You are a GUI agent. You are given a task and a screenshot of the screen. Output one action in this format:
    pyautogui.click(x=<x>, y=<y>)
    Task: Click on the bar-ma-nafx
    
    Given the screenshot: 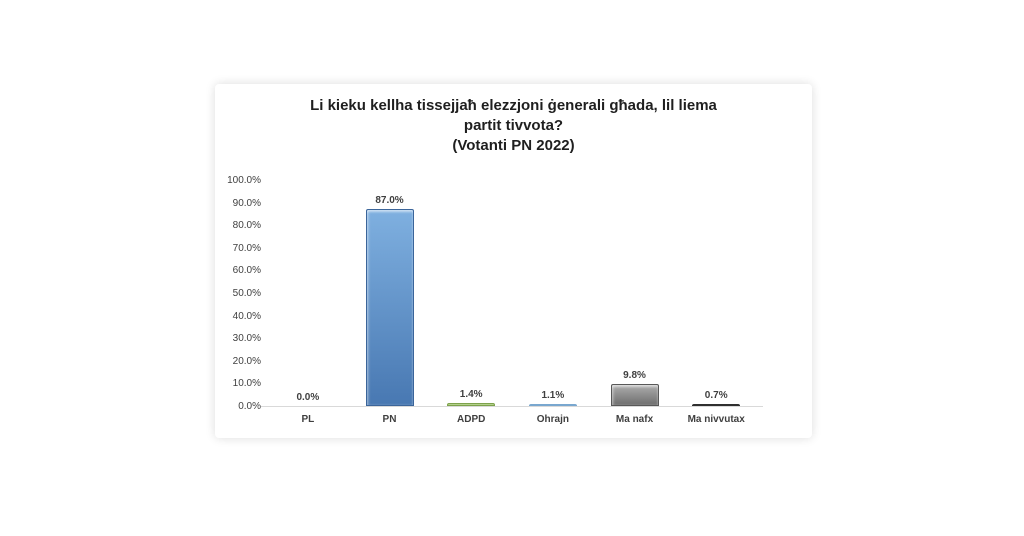 What is the action you would take?
    pyautogui.click(x=634, y=395)
    